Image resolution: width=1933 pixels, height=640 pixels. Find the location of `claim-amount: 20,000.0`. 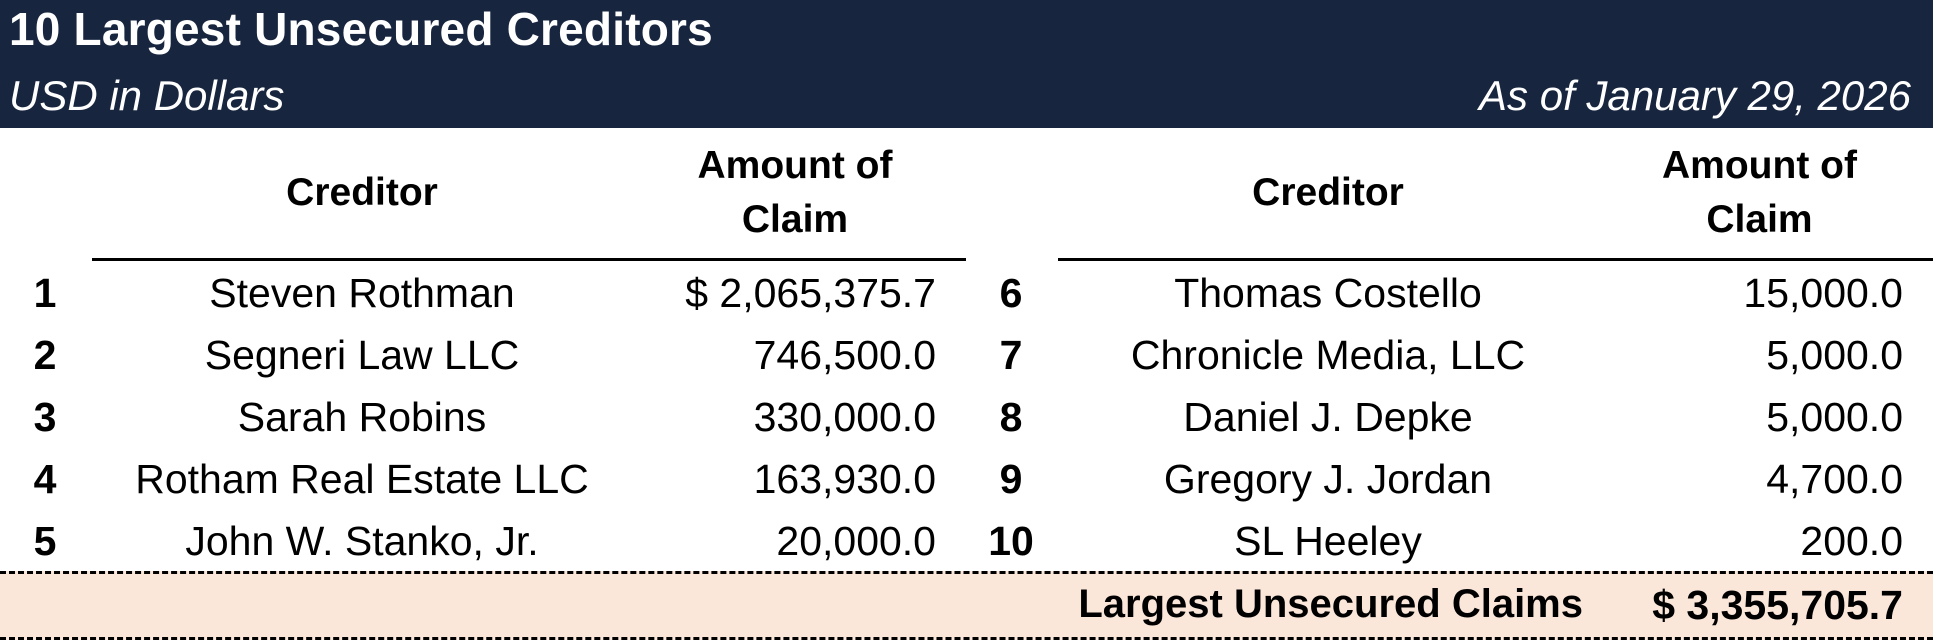

claim-amount: 20,000.0 is located at coordinates (856, 541).